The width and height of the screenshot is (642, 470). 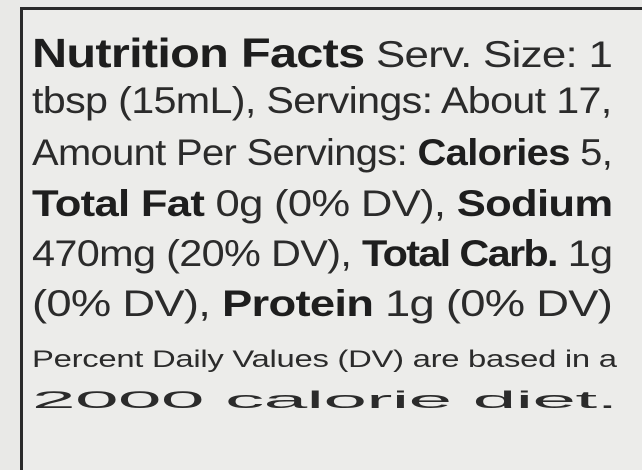 What do you see at coordinates (330, 203) in the screenshot?
I see `total-fat-value: 0g (0% DV),` at bounding box center [330, 203].